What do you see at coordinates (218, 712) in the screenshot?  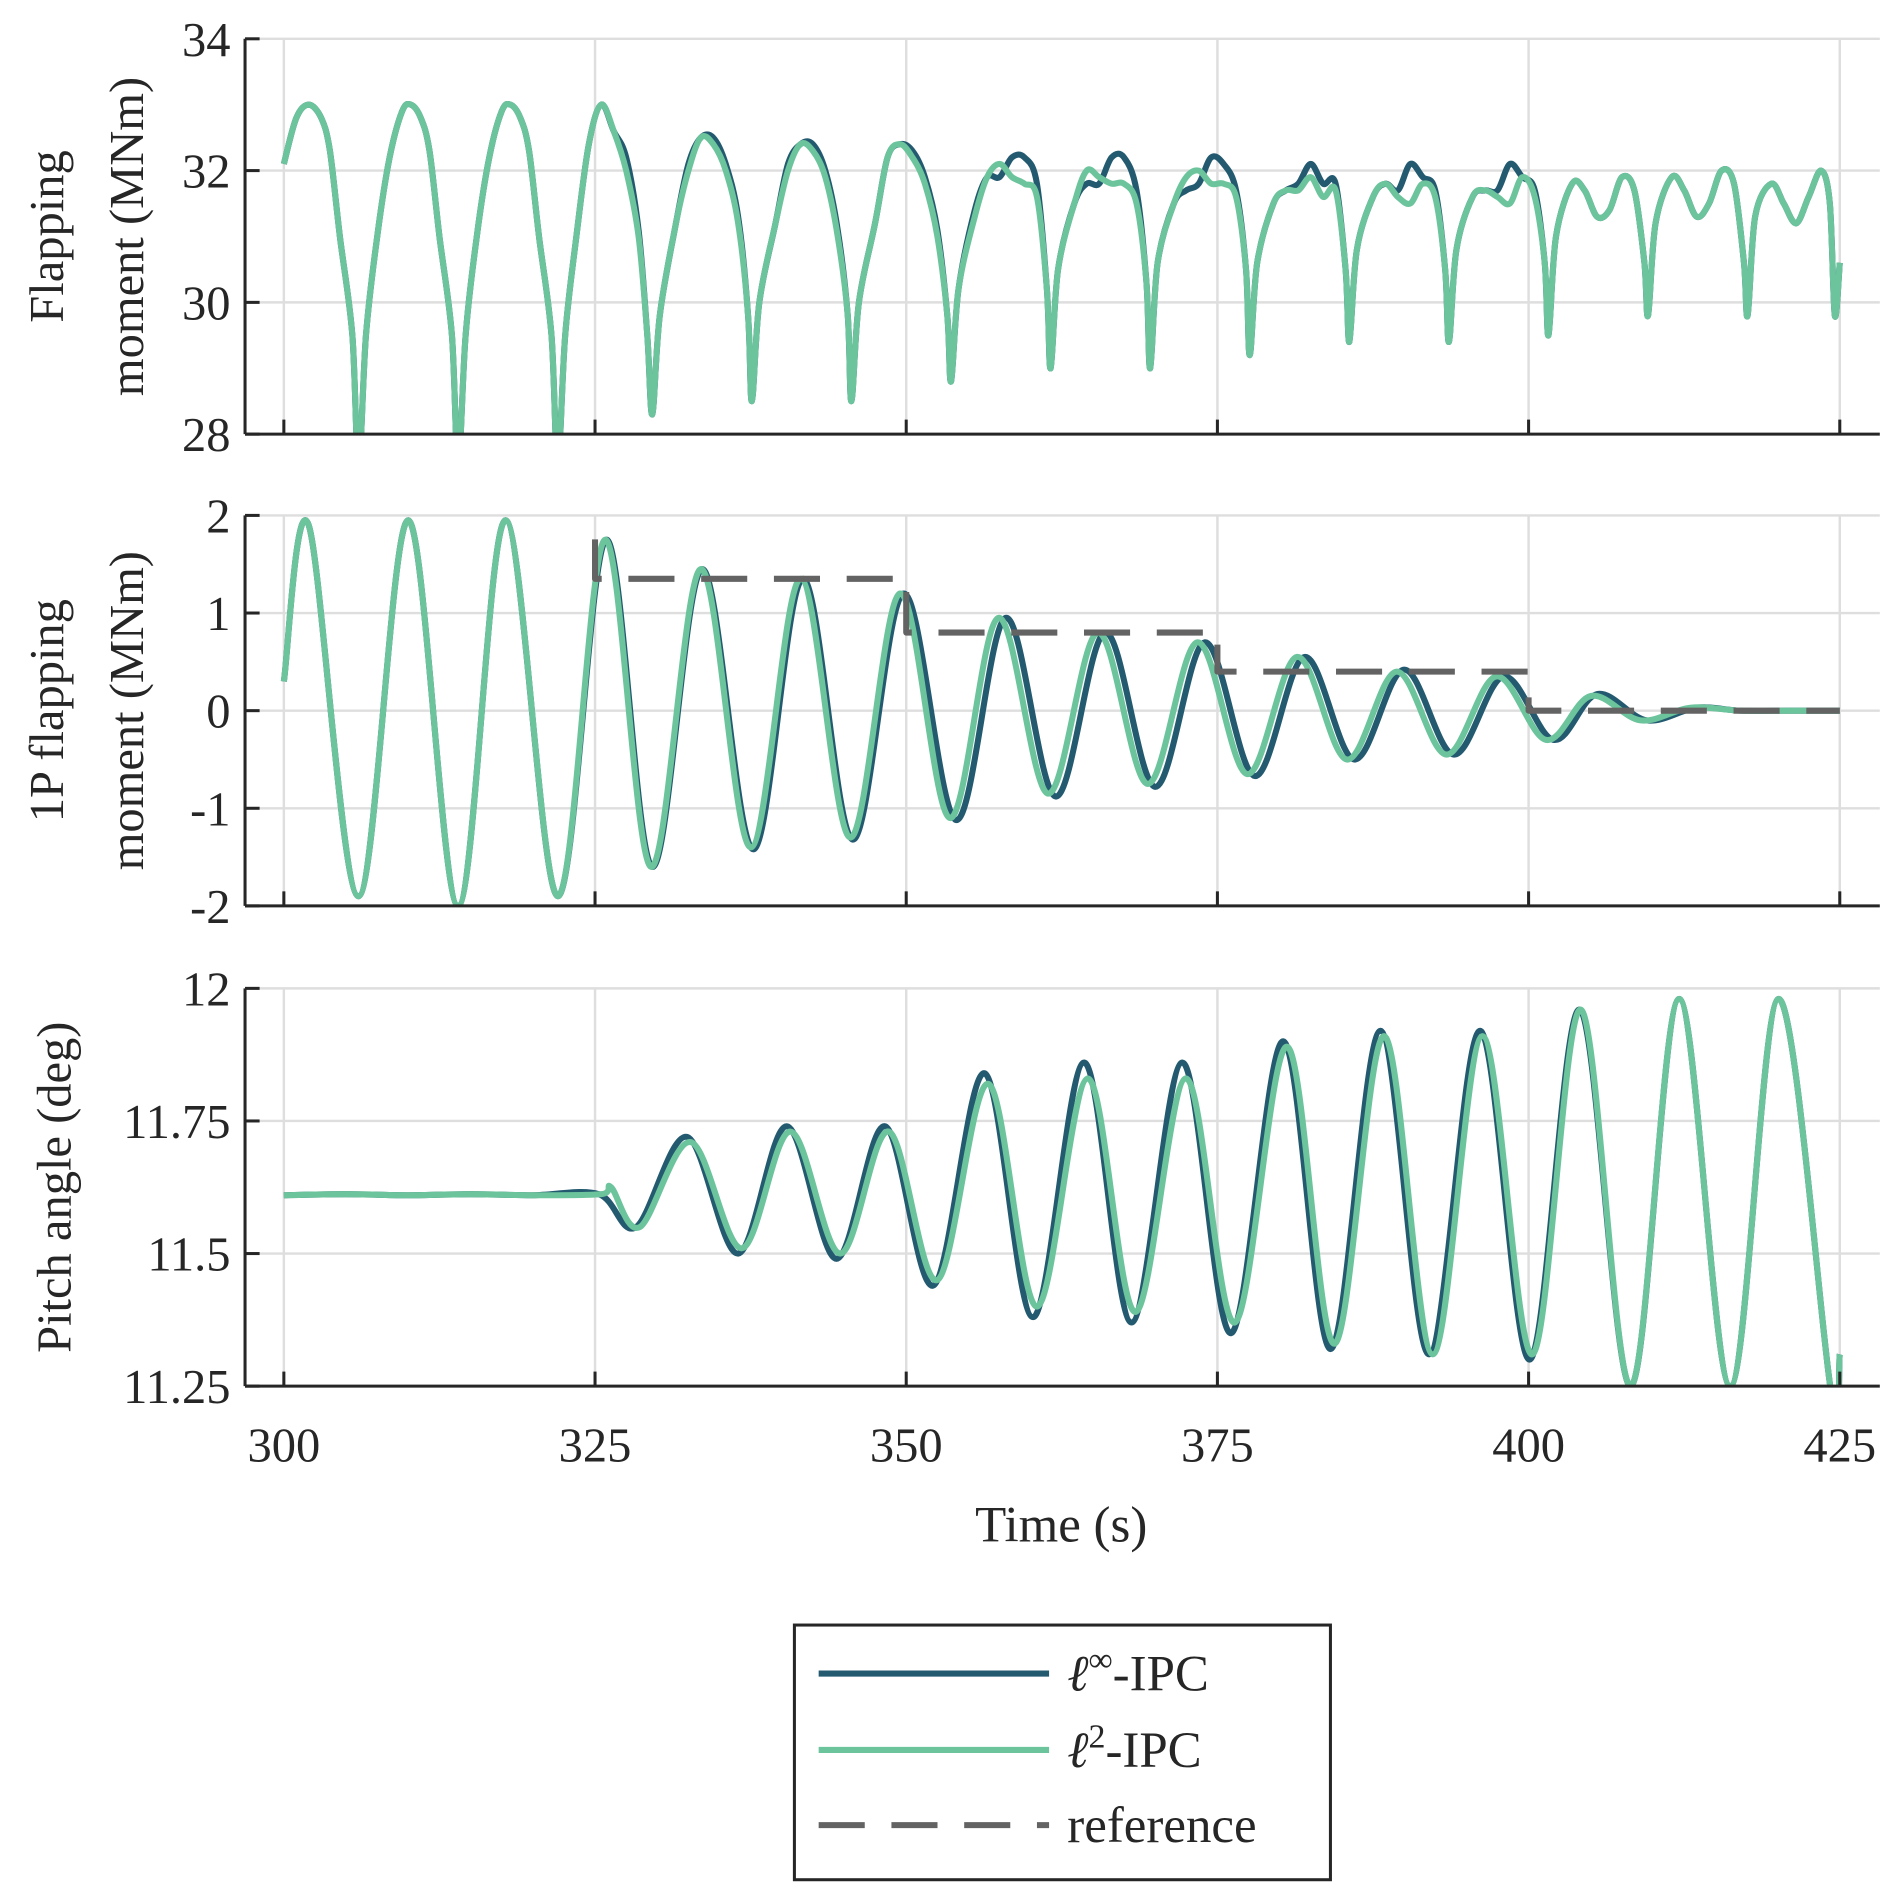 I see `y-tick-label: 0` at bounding box center [218, 712].